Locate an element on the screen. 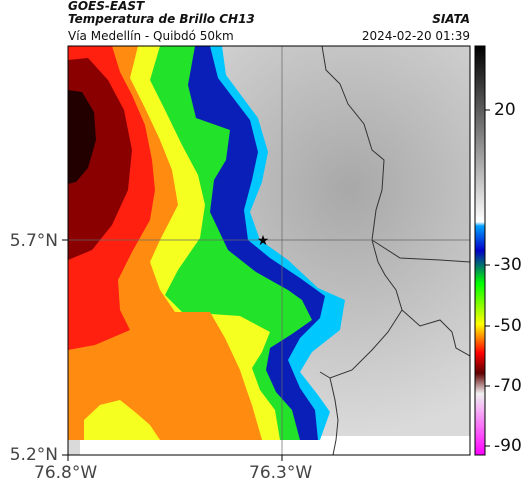 The width and height of the screenshot is (526, 491). satellite-name: GOES-EAST is located at coordinates (106, 6).